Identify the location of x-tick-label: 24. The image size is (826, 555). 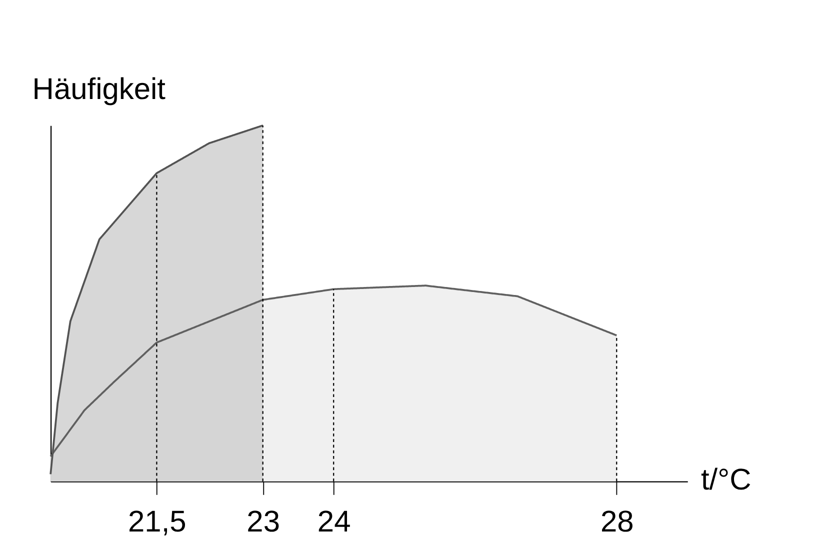
(334, 521).